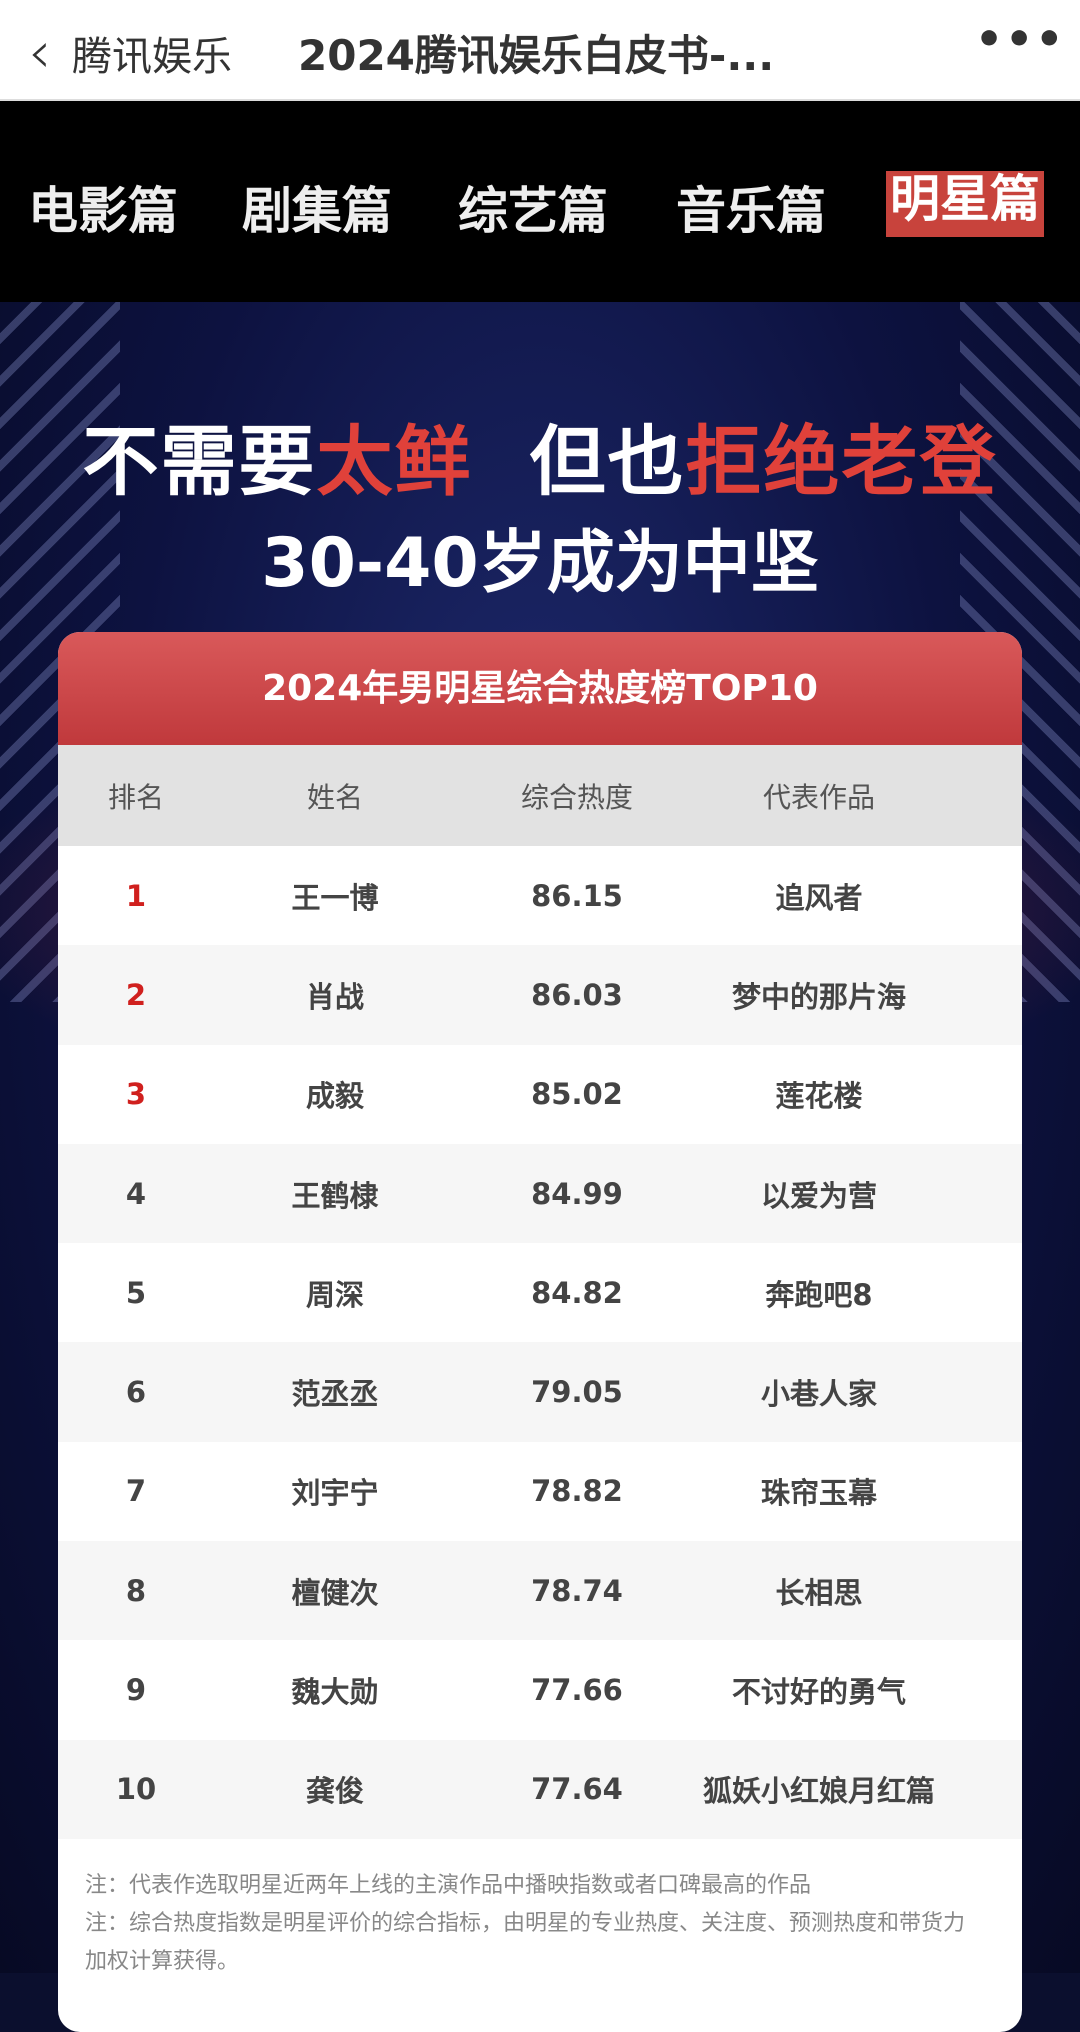 The width and height of the screenshot is (1080, 2032). What do you see at coordinates (540, 688) in the screenshot?
I see `table-title: 2024年男明星综合热度榜TOP10` at bounding box center [540, 688].